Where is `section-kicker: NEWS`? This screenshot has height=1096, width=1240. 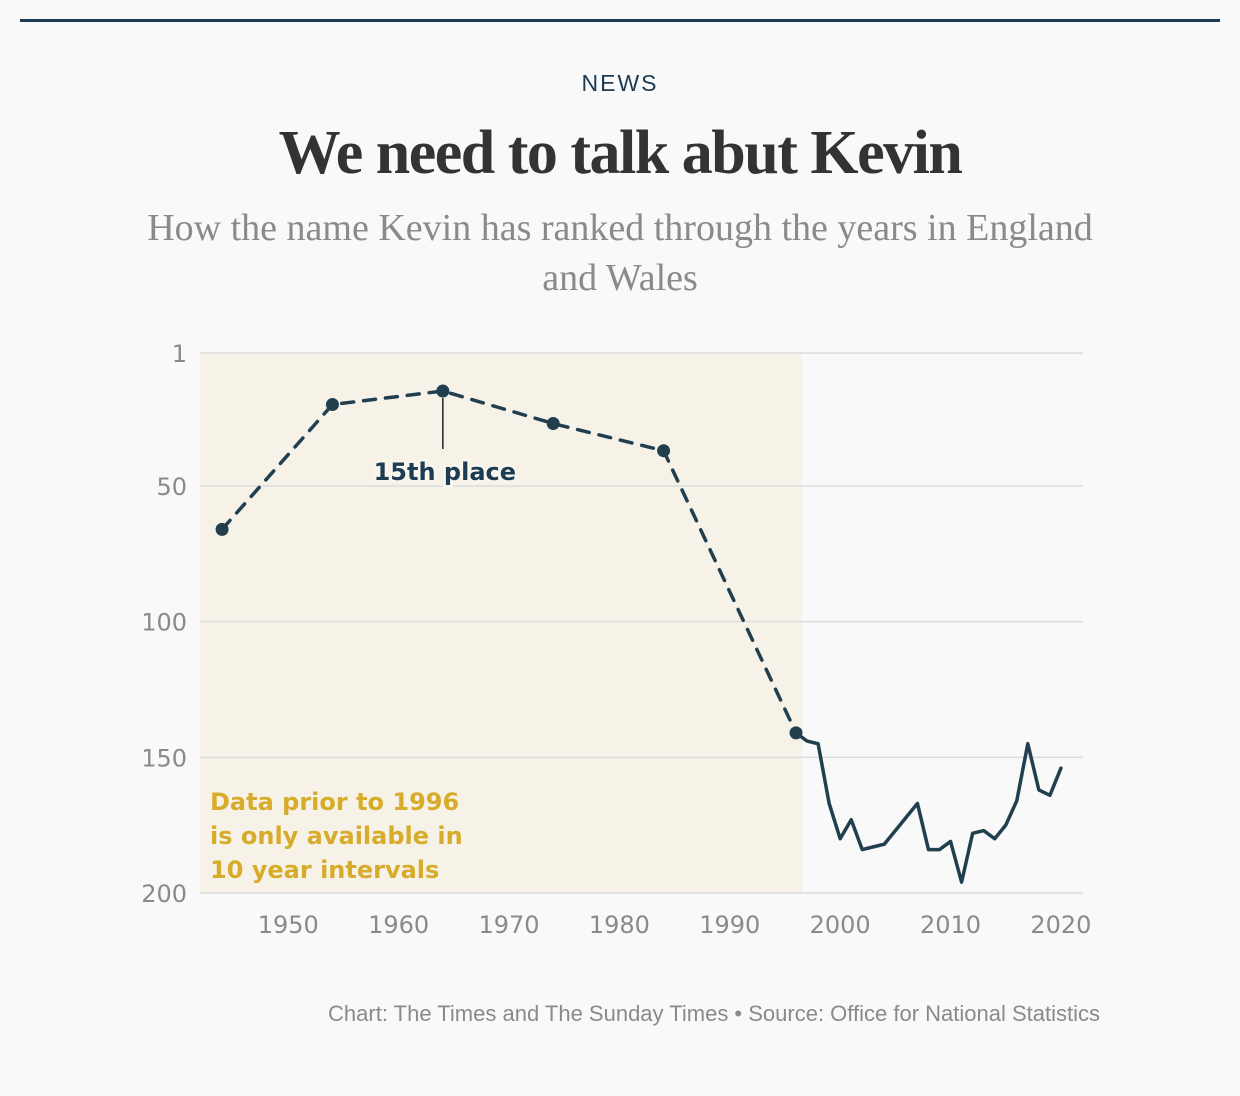
section-kicker: NEWS is located at coordinates (620, 83).